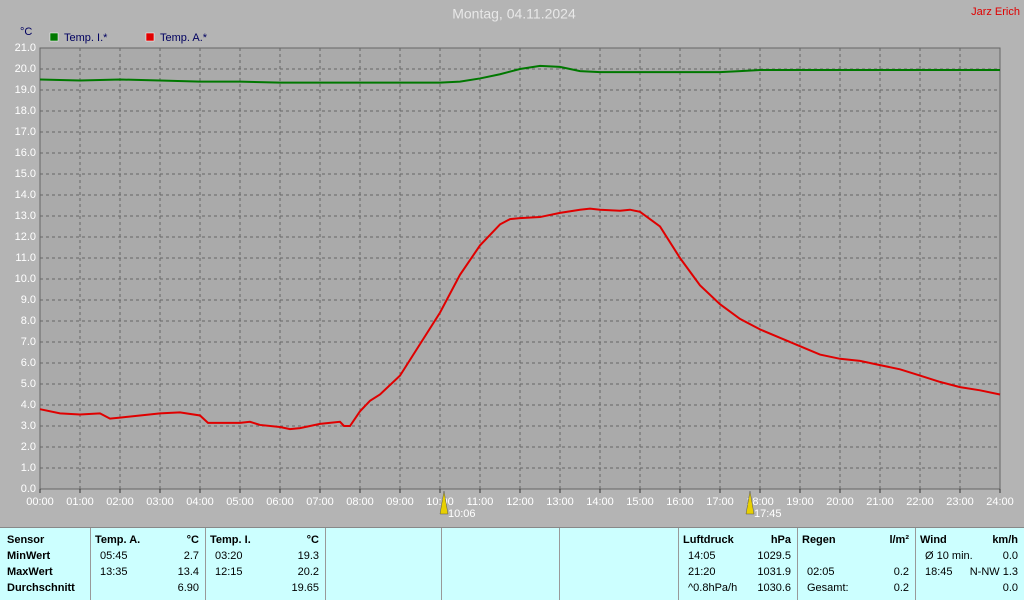 This screenshot has width=1024, height=600. Describe the element at coordinates (702, 572) in the screenshot. I see `table-cell: 21:20` at that location.